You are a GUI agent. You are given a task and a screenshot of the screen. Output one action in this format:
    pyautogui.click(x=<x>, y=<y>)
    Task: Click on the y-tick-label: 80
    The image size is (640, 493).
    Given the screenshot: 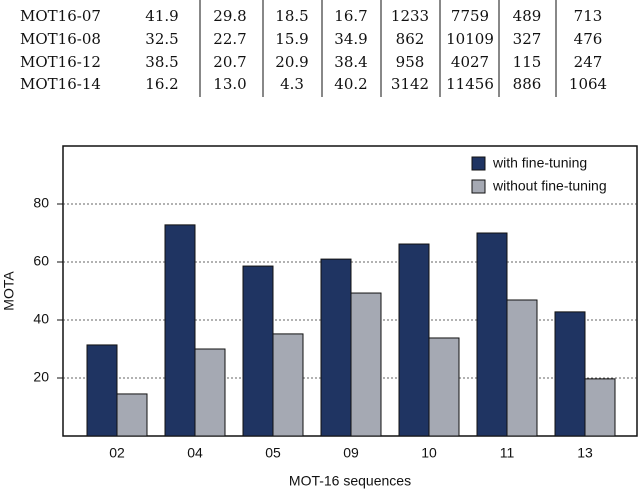 What is the action you would take?
    pyautogui.click(x=41, y=203)
    